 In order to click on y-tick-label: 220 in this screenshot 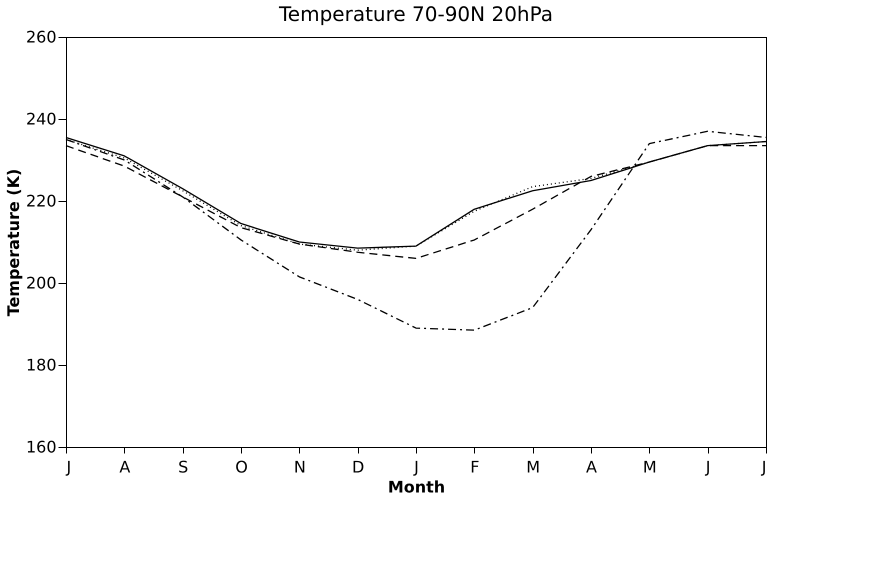, I will do `click(41, 201)`.